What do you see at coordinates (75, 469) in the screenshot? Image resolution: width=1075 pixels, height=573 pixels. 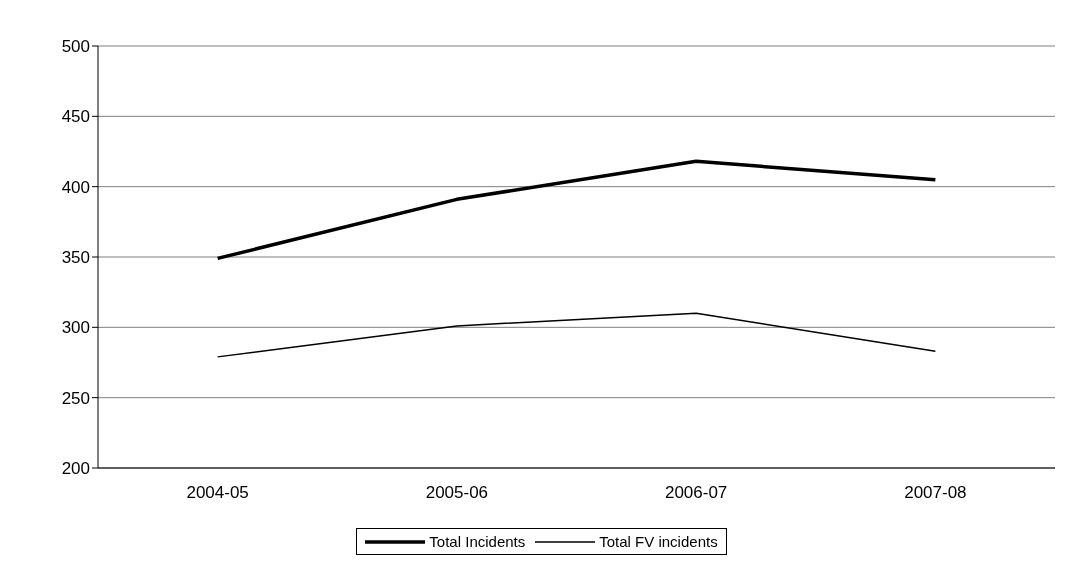 I see `y-tick-label: 200` at bounding box center [75, 469].